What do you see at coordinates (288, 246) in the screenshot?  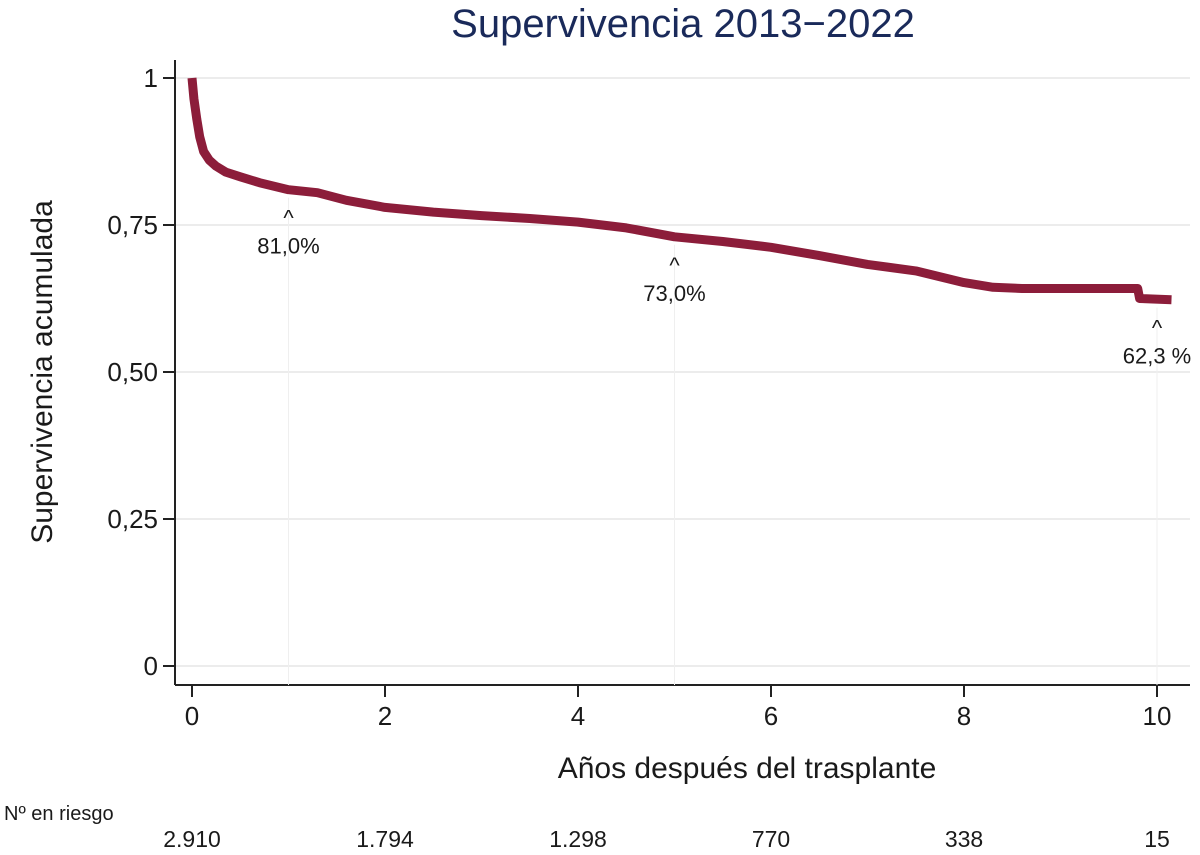 I see `annotation-label: 81,0%` at bounding box center [288, 246].